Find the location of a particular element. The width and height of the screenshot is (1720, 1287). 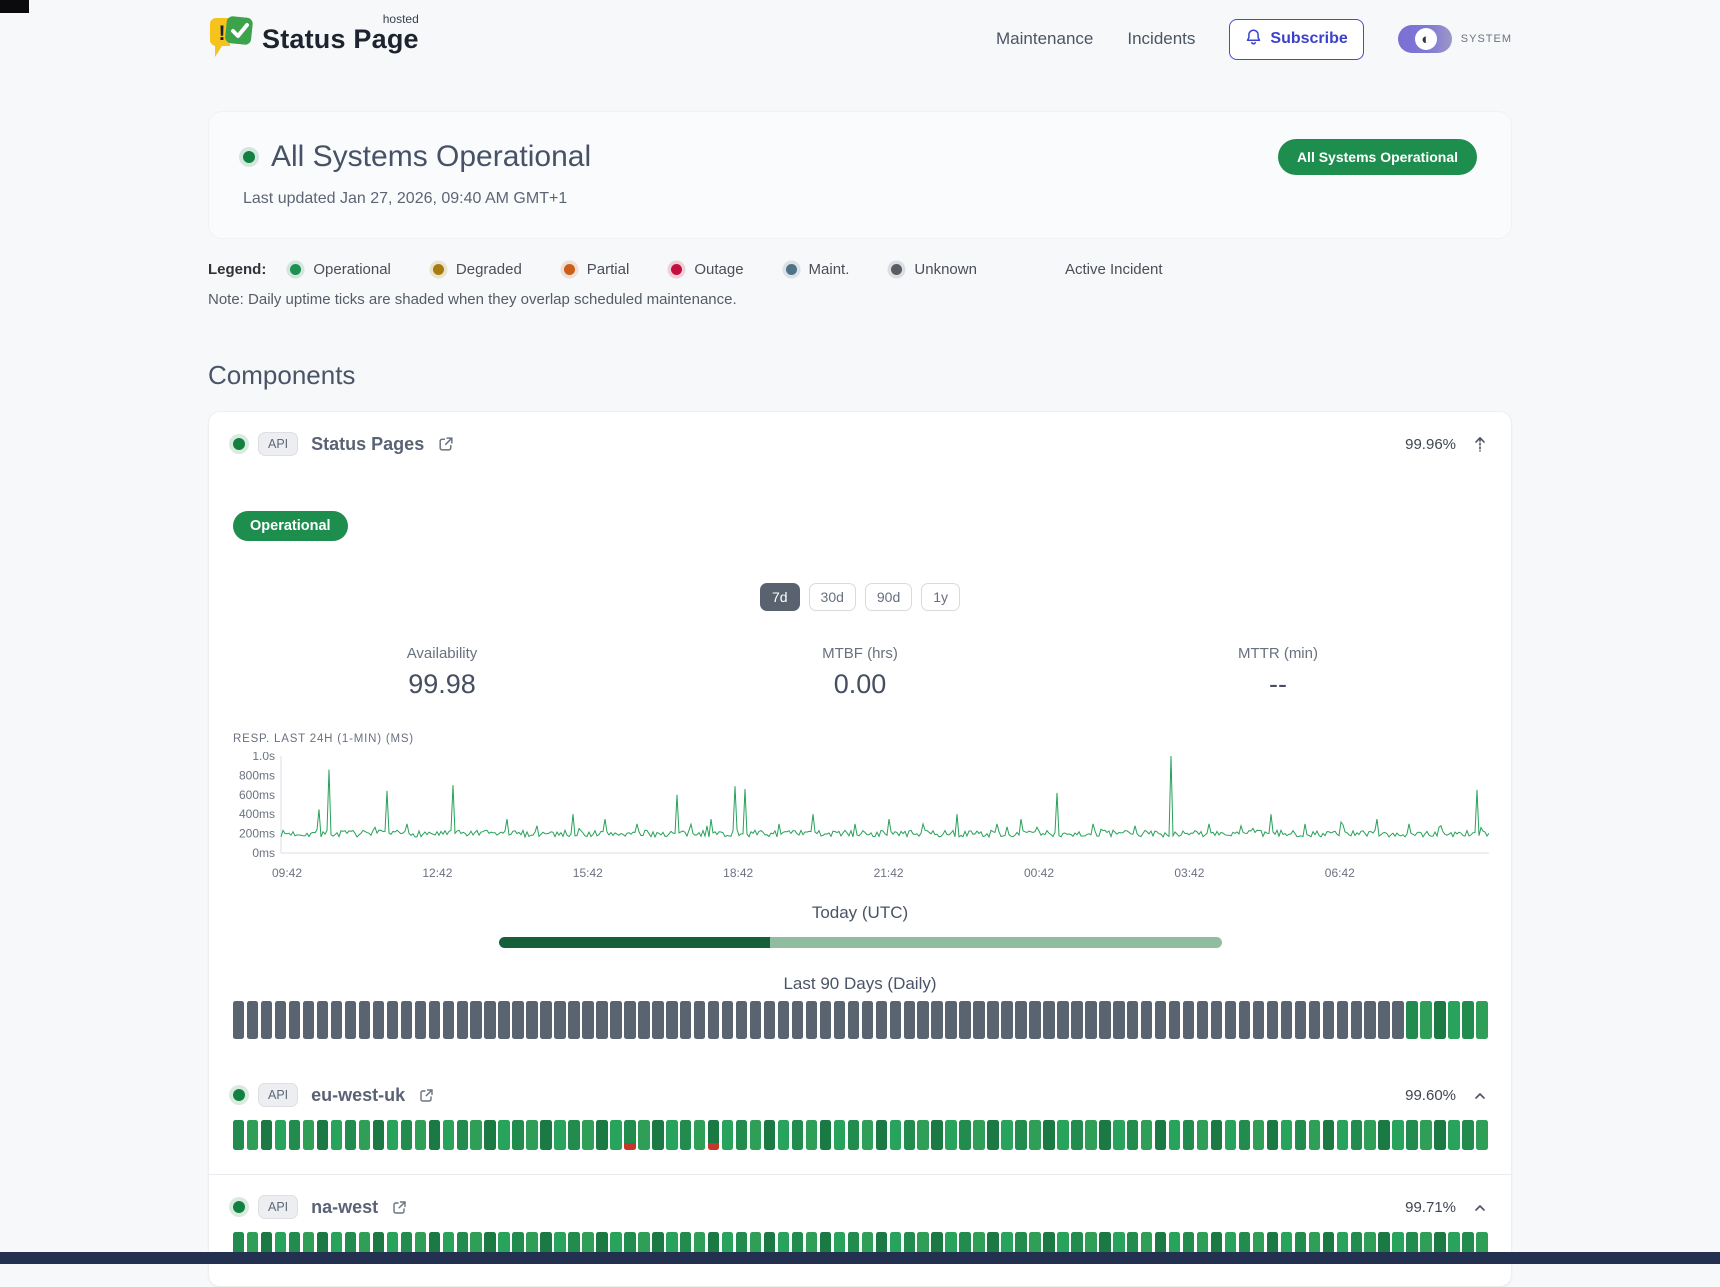

range-button-7d: 7d is located at coordinates (779, 597).